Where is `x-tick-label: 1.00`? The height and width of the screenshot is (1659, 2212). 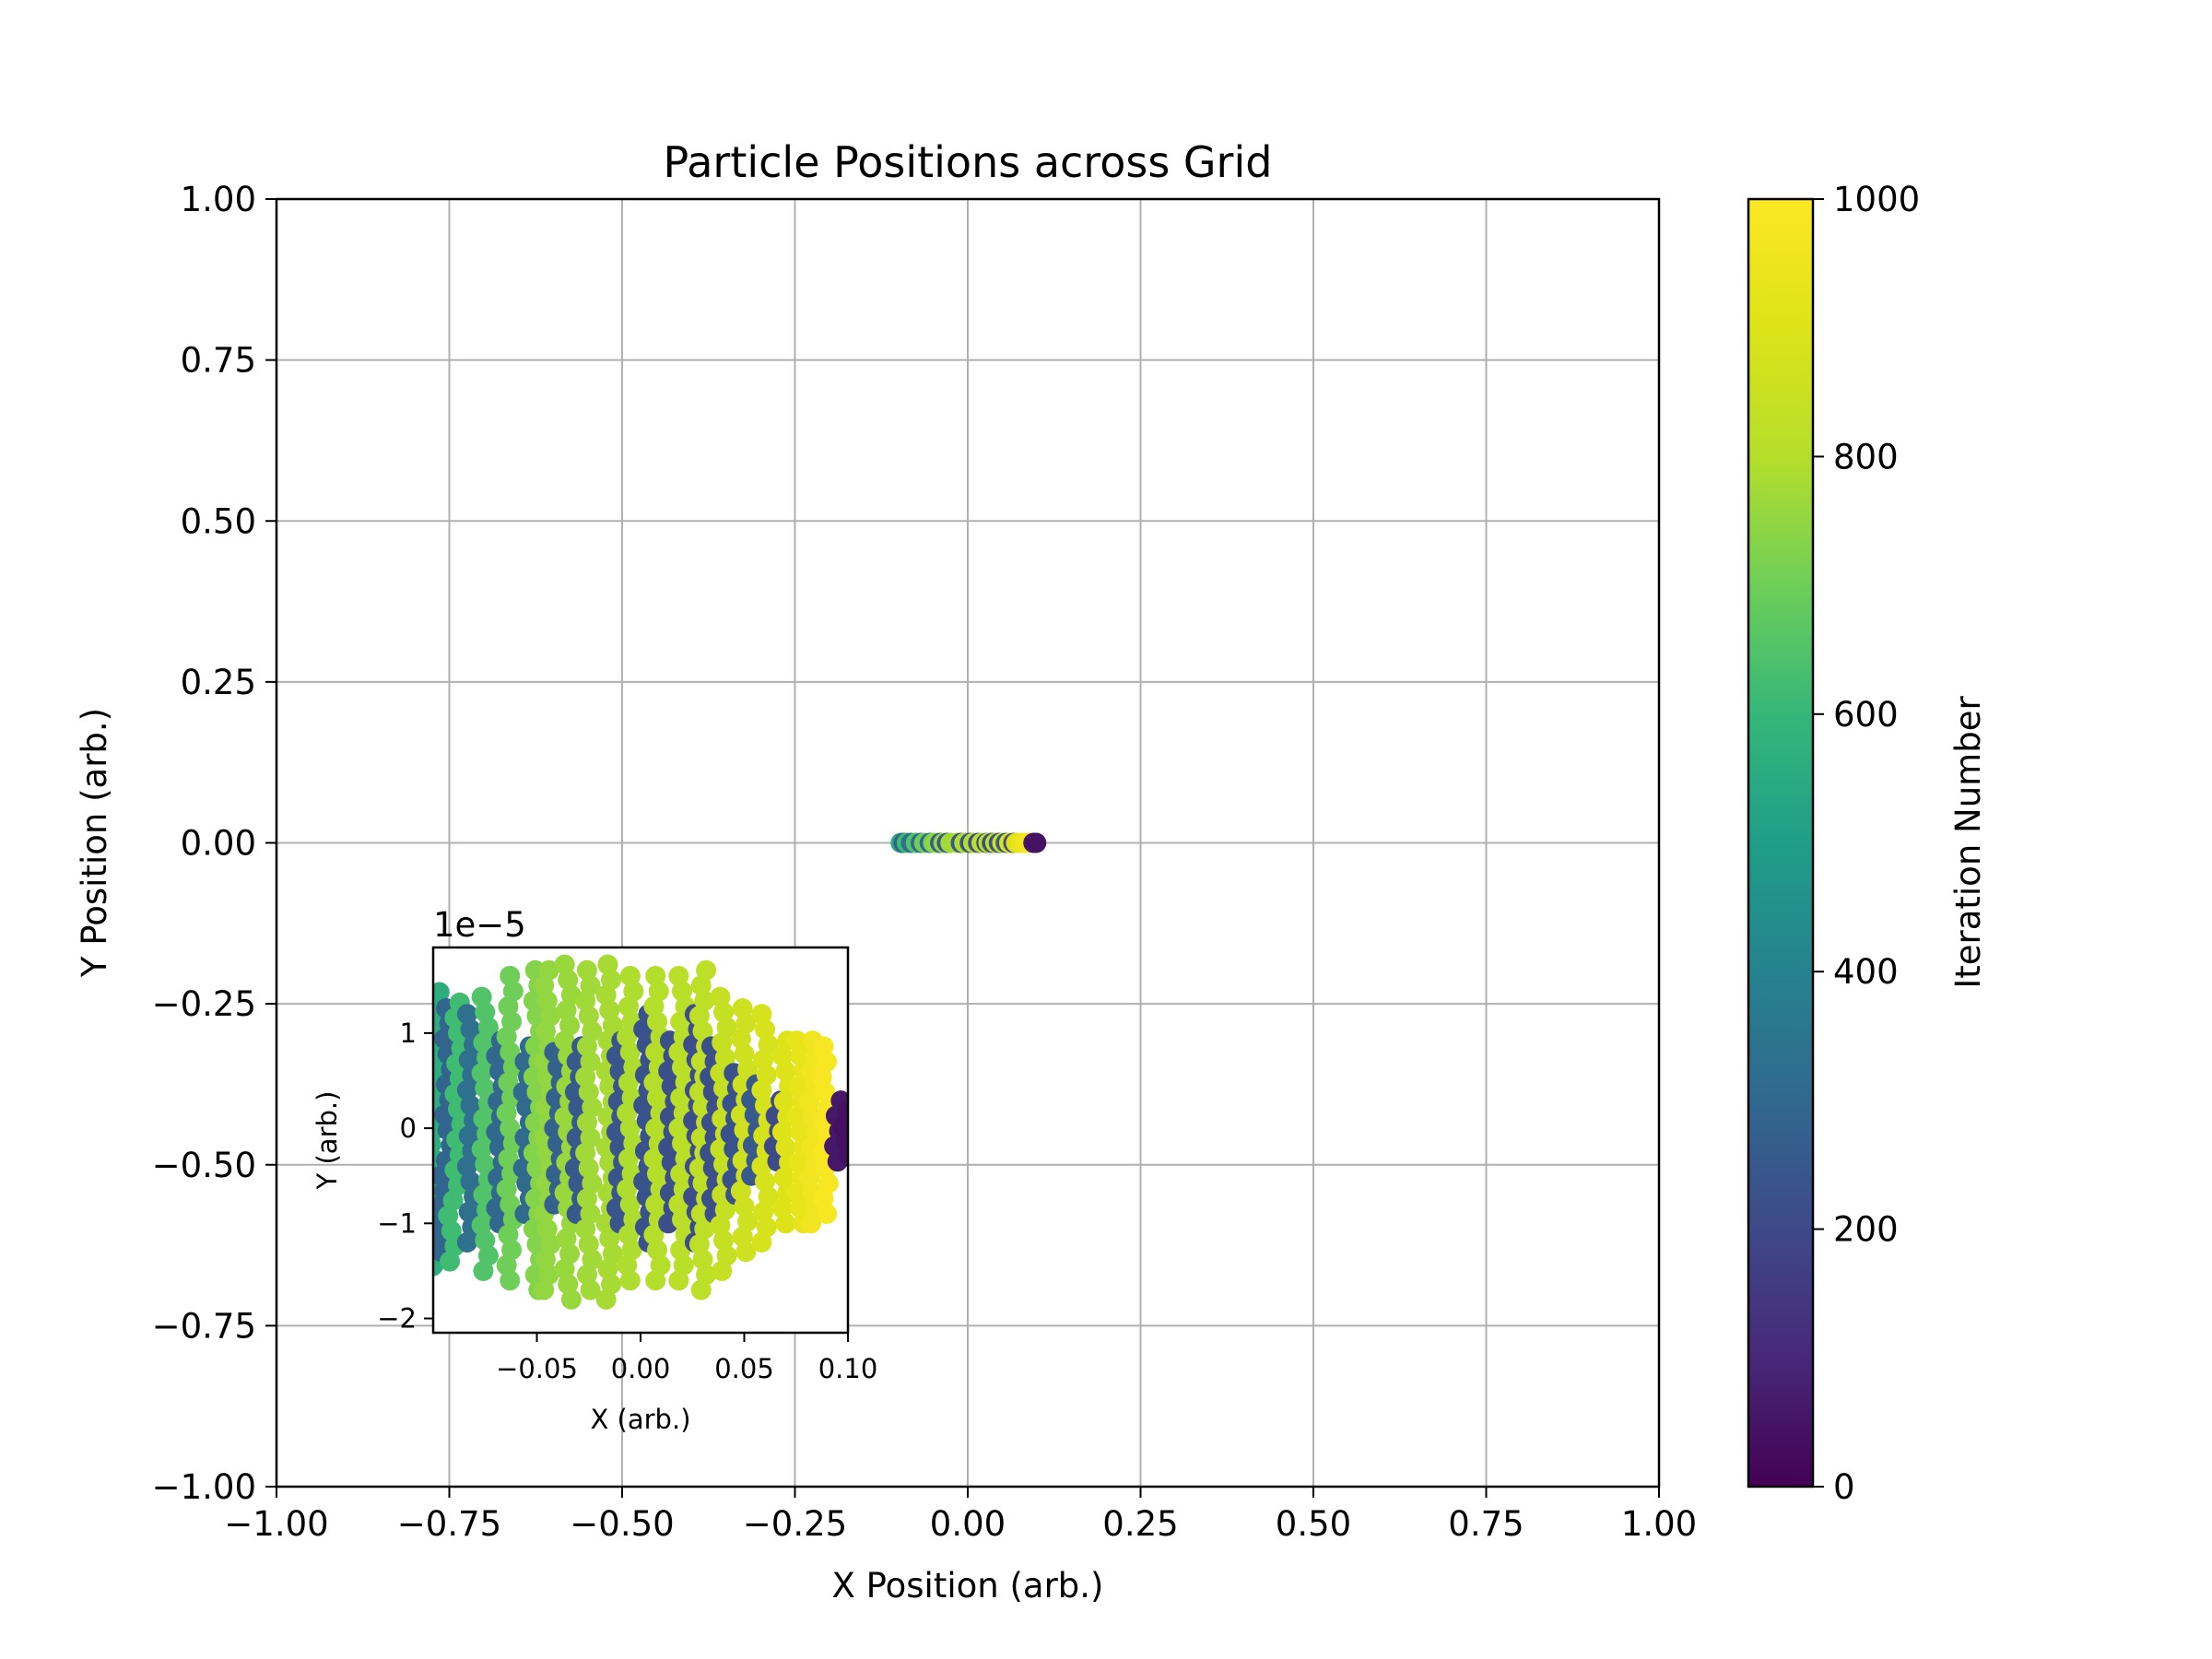 x-tick-label: 1.00 is located at coordinates (1659, 1524).